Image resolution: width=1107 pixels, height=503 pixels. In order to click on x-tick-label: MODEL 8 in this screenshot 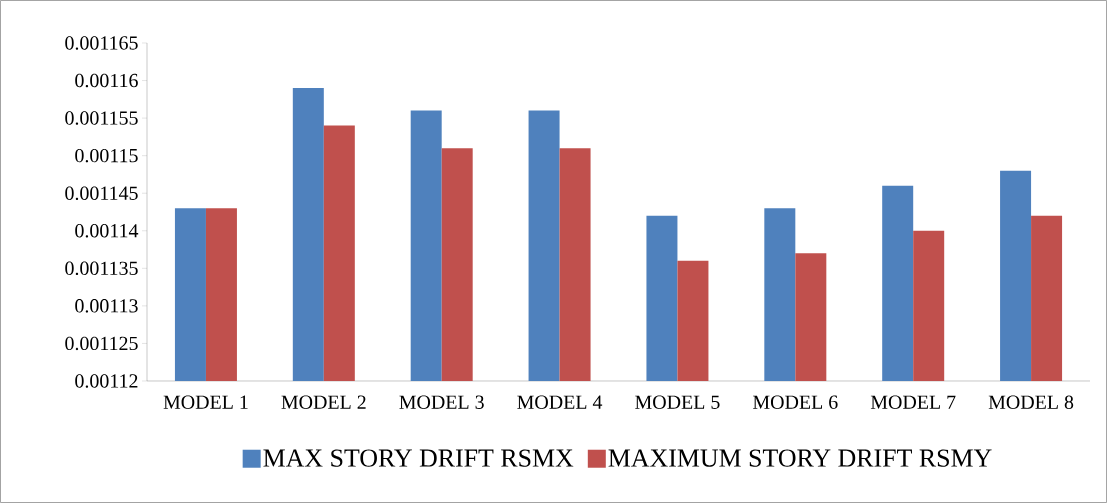, I will do `click(1031, 402)`.